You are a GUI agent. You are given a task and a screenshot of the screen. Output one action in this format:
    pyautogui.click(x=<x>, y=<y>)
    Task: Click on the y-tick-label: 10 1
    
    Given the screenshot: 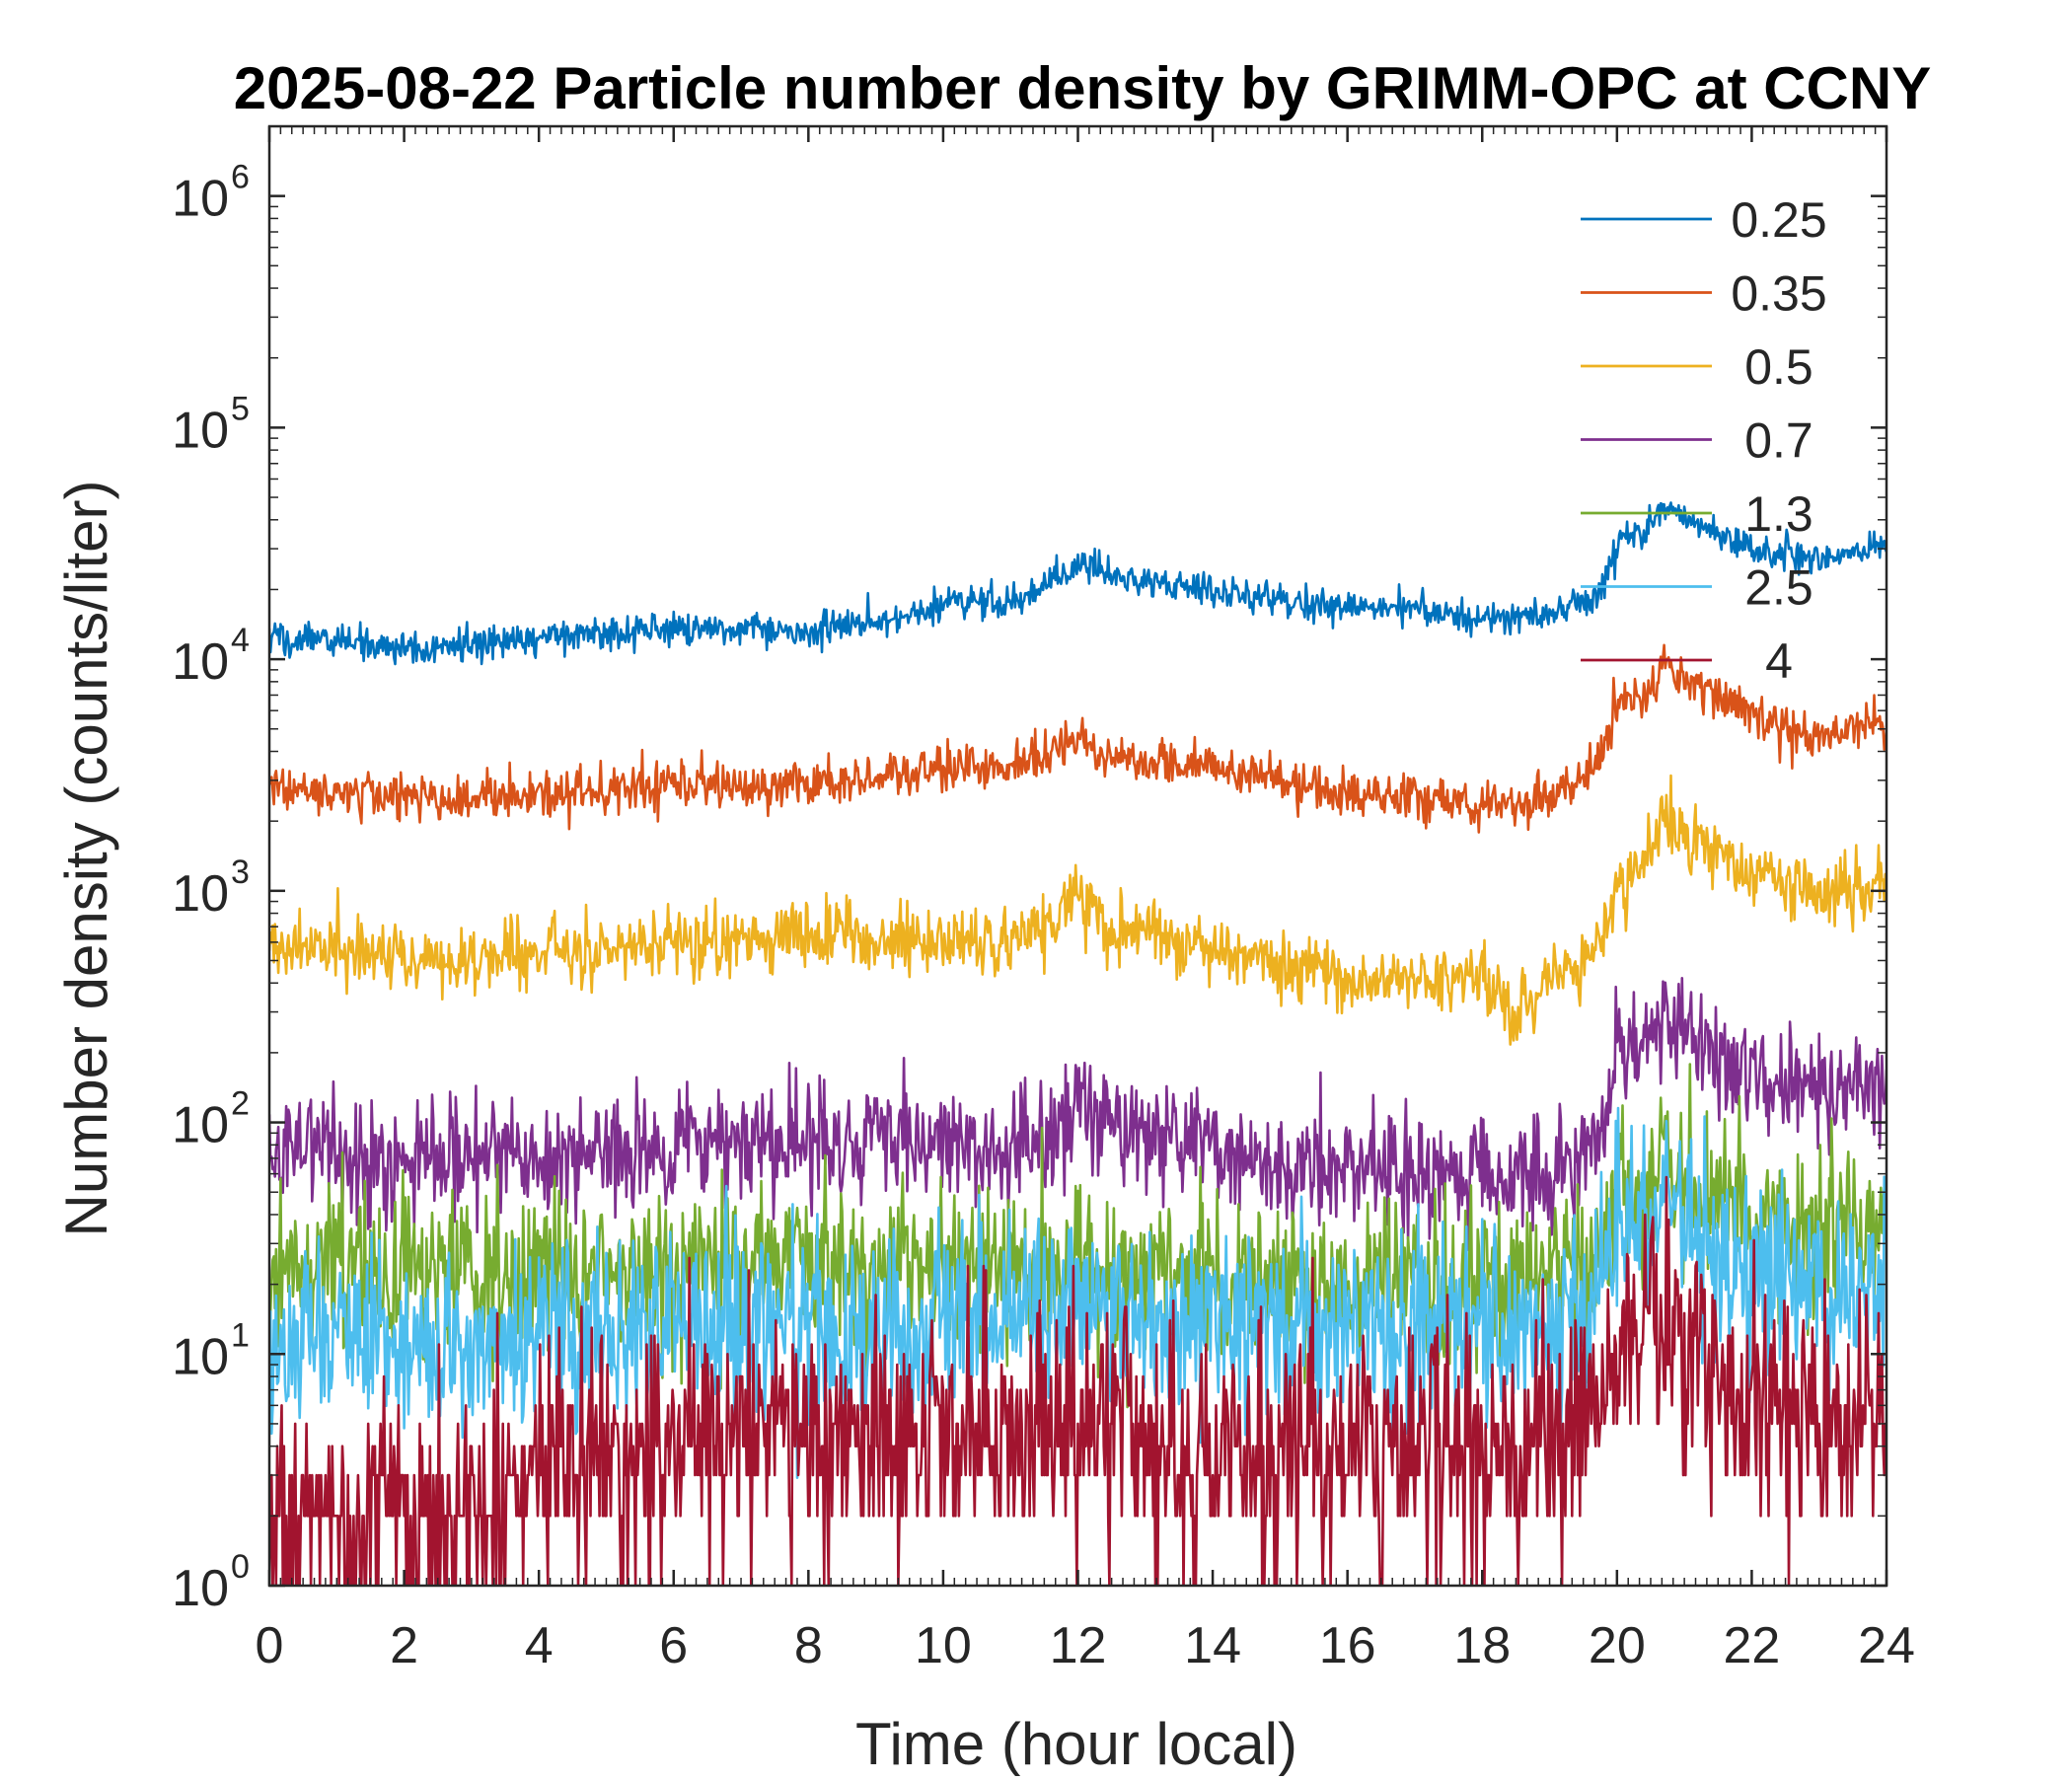 What is the action you would take?
    pyautogui.click(x=211, y=1350)
    